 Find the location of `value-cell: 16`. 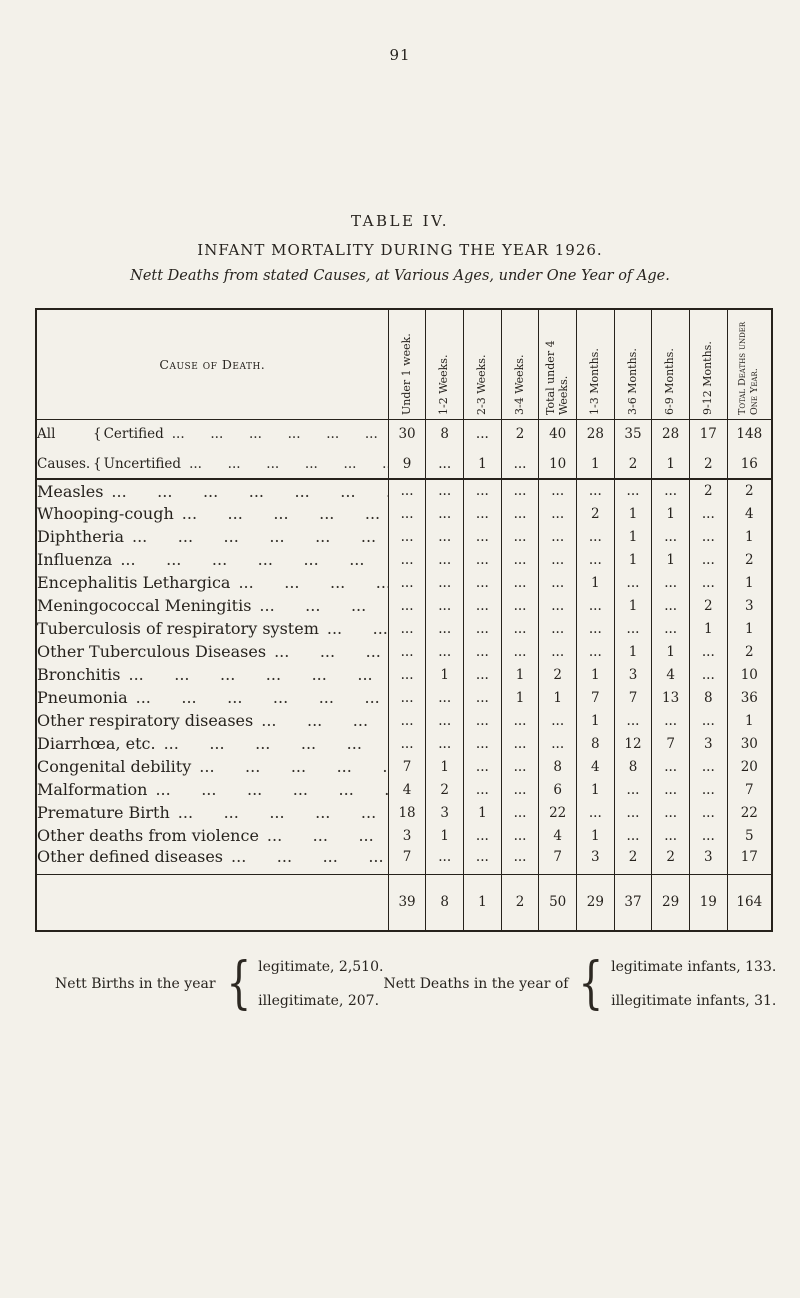

value-cell: 16 is located at coordinates (749, 464).